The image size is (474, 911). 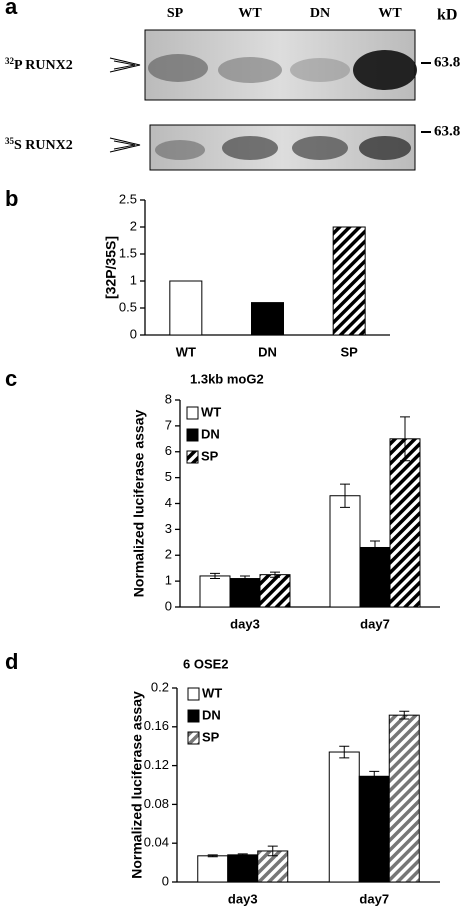 What do you see at coordinates (168, 450) in the screenshot?
I see `y-tick-label: 6` at bounding box center [168, 450].